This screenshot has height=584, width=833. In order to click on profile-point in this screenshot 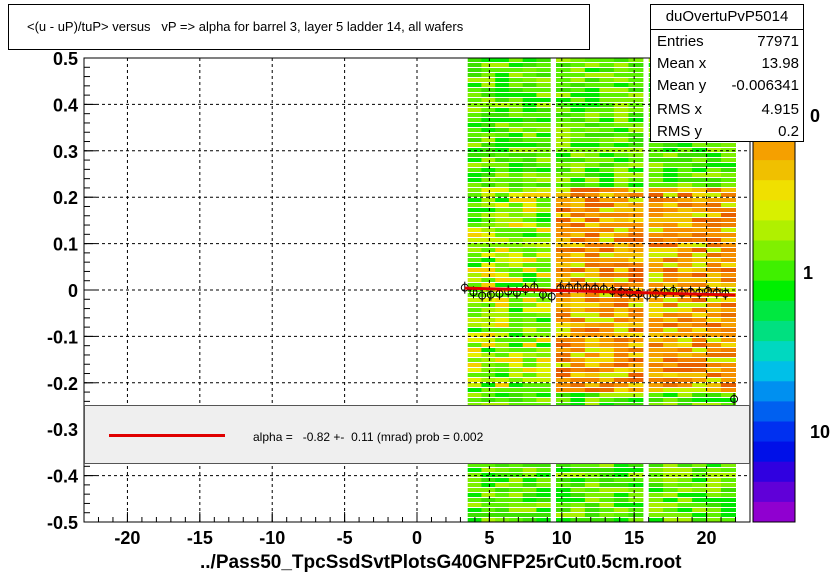, I will do `click(490, 294)`.